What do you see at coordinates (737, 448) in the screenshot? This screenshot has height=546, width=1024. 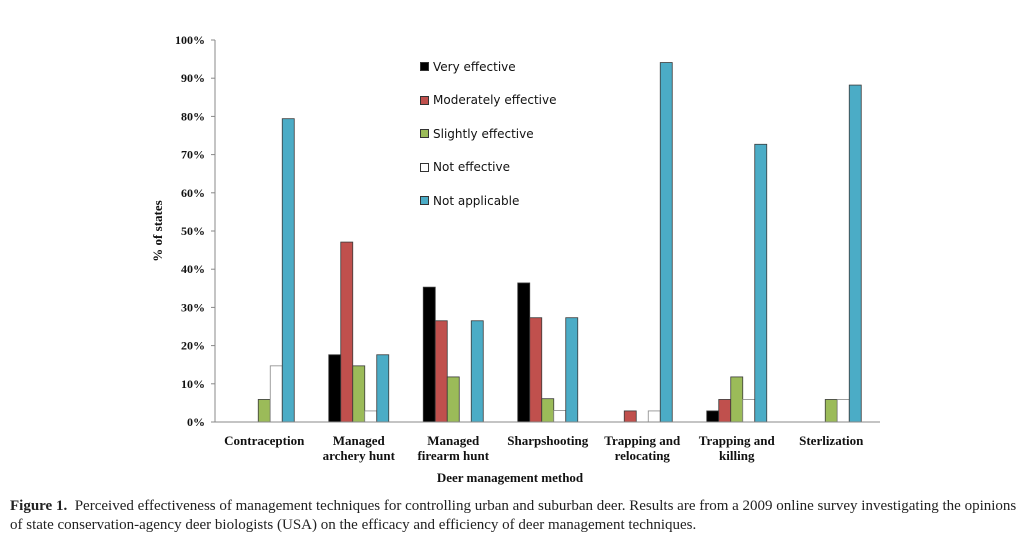 I see `x-tick-label: Trapping and killing` at bounding box center [737, 448].